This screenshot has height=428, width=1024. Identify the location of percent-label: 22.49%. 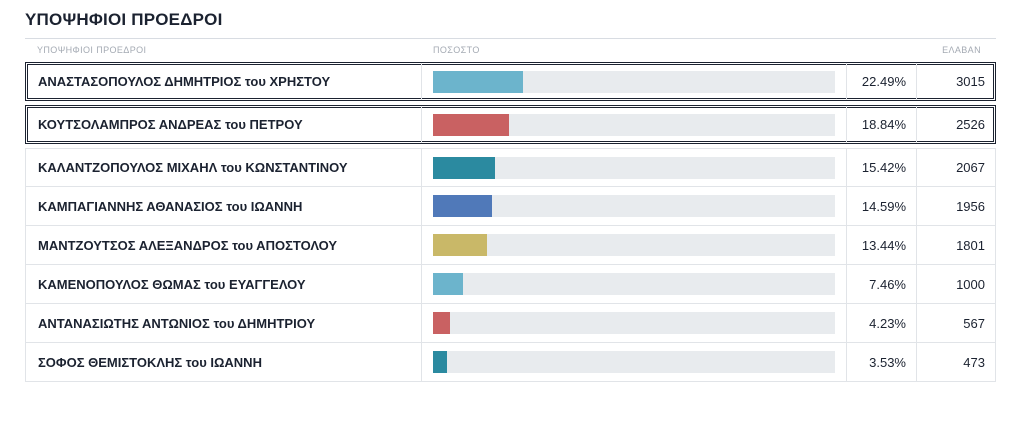
(882, 81).